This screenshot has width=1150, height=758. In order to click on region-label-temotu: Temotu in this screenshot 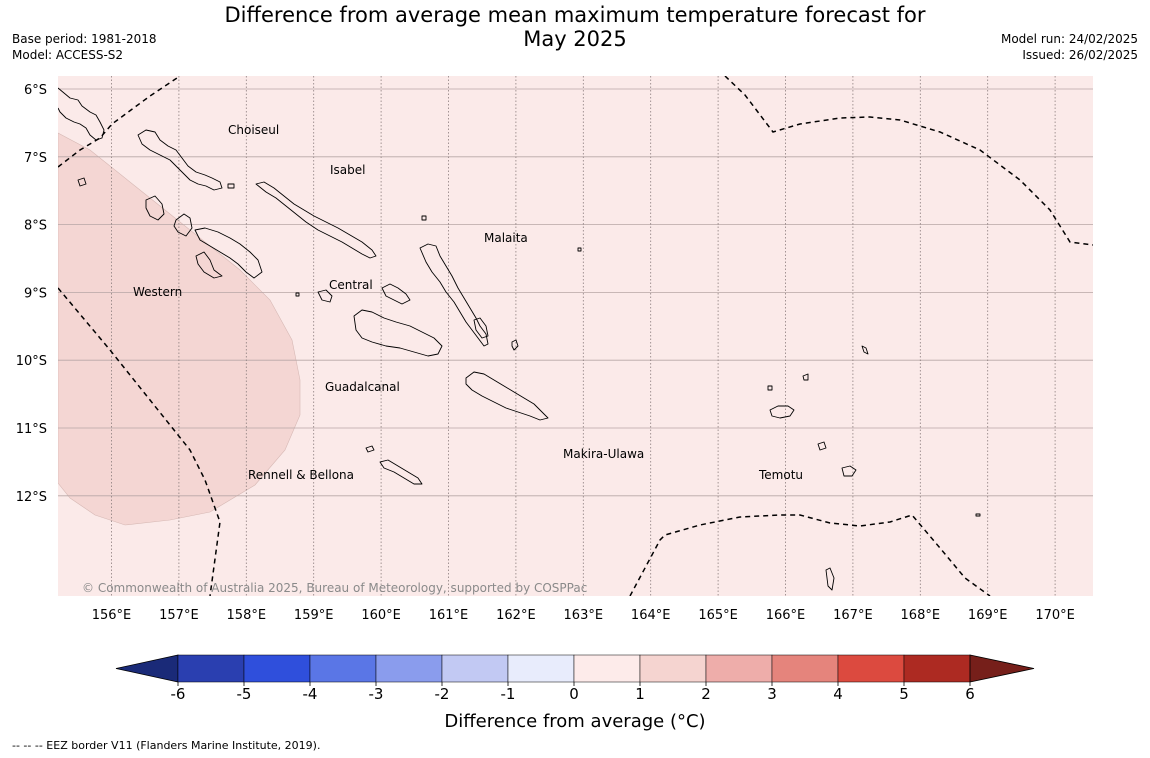, I will do `click(780, 475)`.